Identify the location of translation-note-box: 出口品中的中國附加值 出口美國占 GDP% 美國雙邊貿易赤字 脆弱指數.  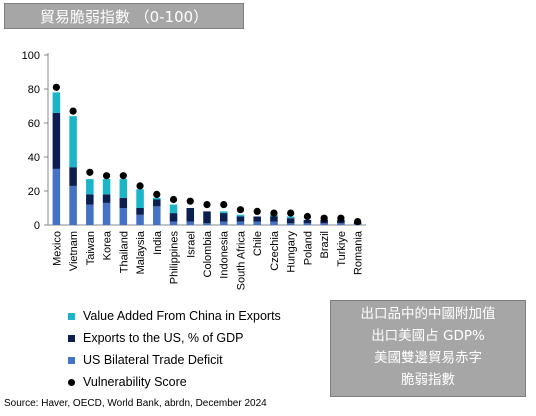
(428, 348).